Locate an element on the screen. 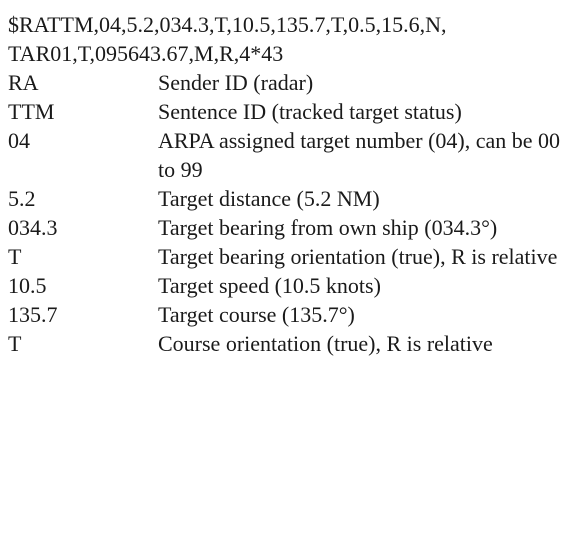 Image resolution: width=570 pixels, height=546 pixels. field-row: RA Sender ID (radar) is located at coordinates (287, 82).